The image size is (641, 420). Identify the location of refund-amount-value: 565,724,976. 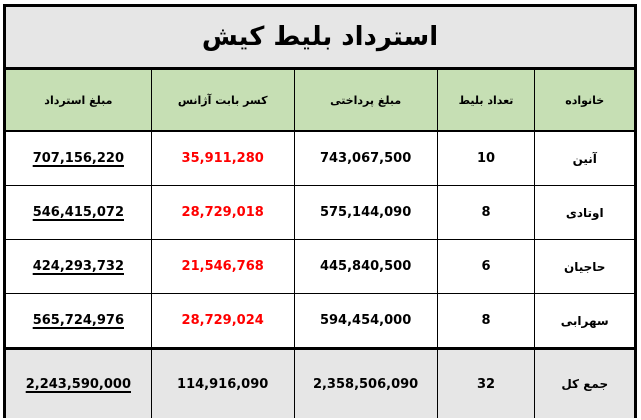
(78, 320).